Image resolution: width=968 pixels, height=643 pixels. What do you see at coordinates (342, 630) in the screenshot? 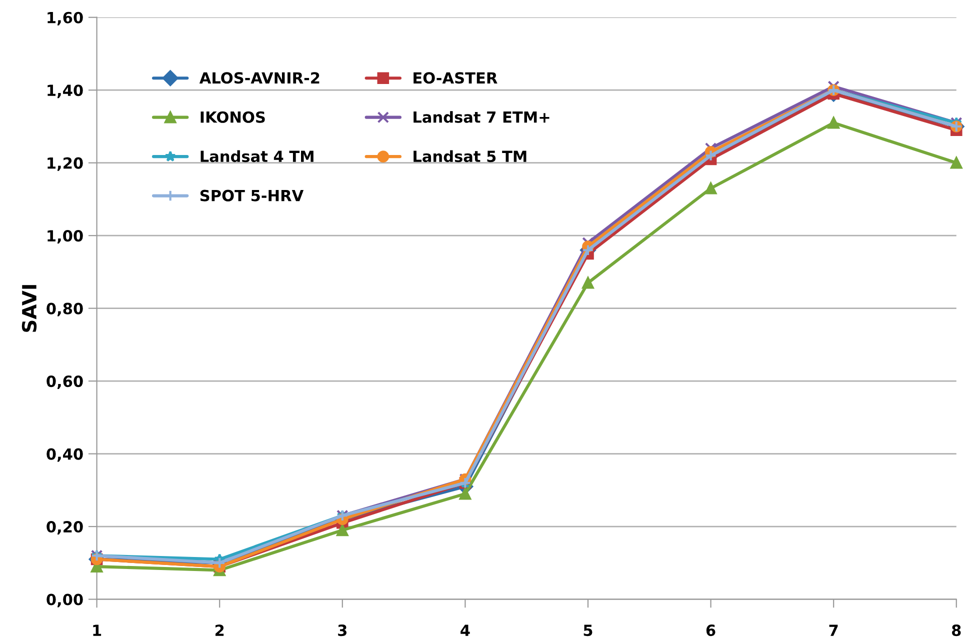
I see `x-tick-label: 3` at bounding box center [342, 630].